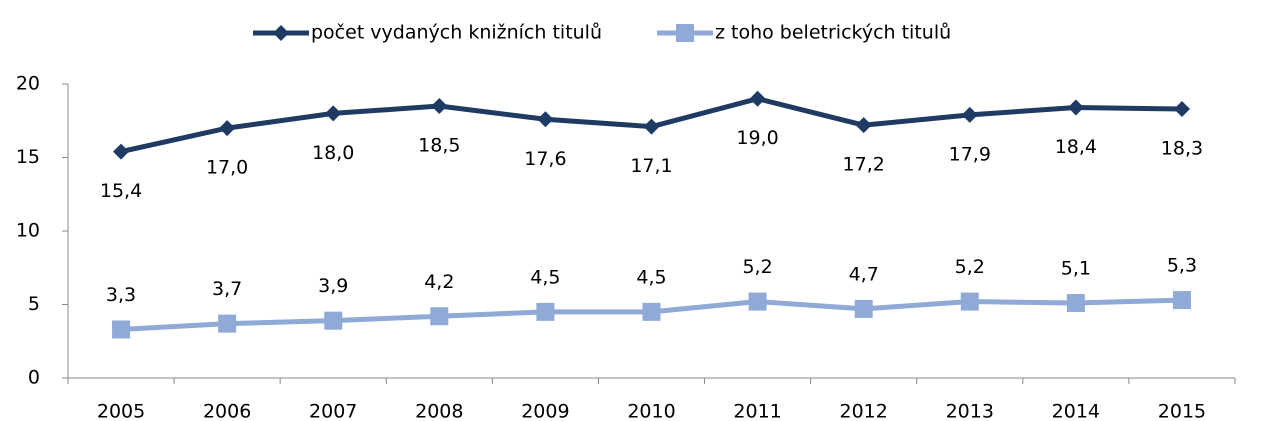  I want to click on data-label: 18,4, so click(1076, 147).